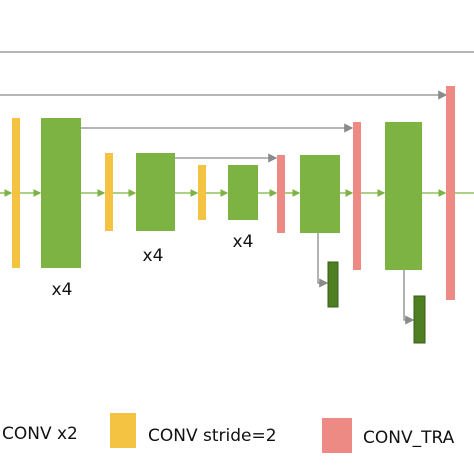 The height and width of the screenshot is (474, 474). I want to click on legend: CONV x2 CONV stride=2 CONV_TRA, so click(228, 433).